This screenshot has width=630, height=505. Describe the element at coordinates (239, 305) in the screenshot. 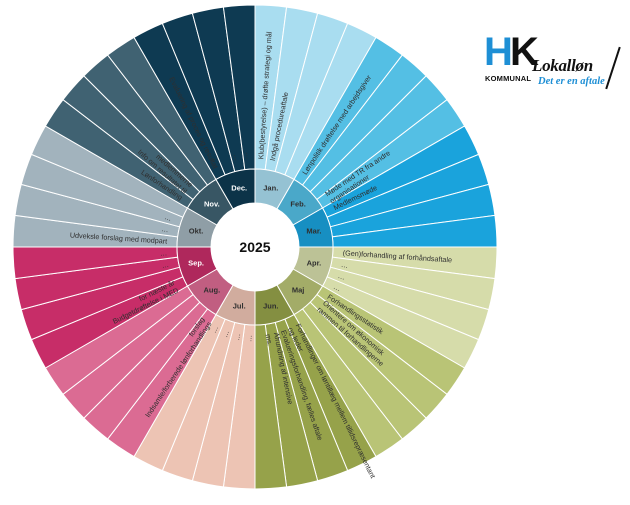

I see `month-label: Jul.` at that location.